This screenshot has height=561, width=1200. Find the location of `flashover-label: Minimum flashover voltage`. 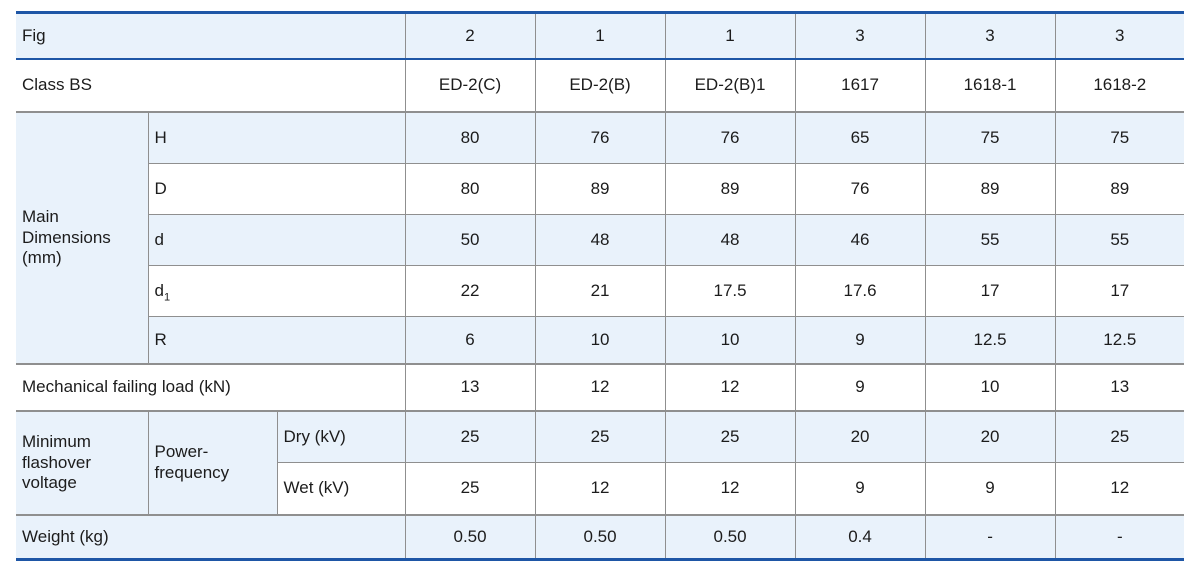

flashover-label: Minimum flashover voltage is located at coordinates (82, 463).